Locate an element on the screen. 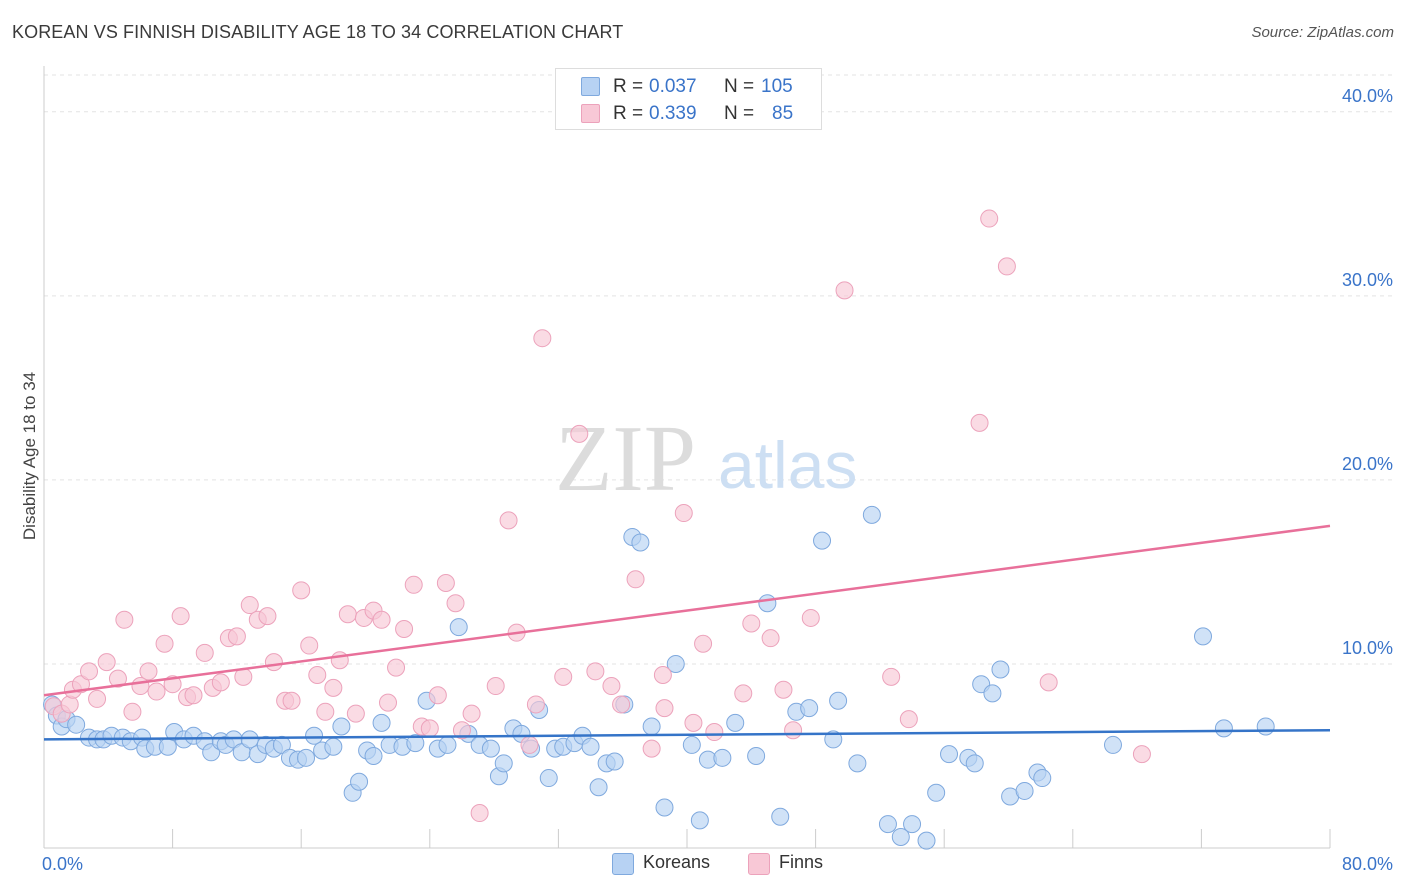  n-value: 105 is located at coordinates (777, 86).